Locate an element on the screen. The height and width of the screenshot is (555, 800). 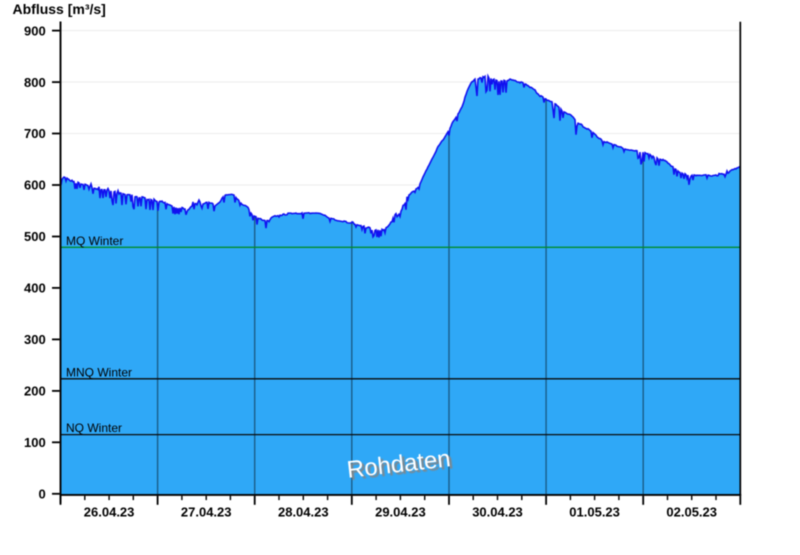
svg-text: MNQ Winter is located at coordinates (99, 372).